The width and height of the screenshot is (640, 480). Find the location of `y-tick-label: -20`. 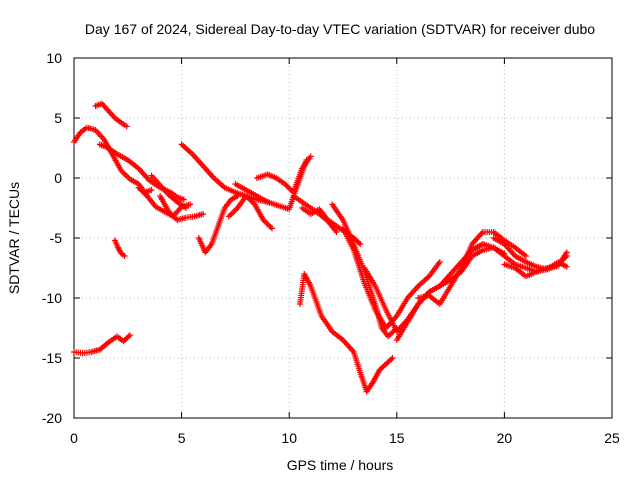

y-tick-label: -20 is located at coordinates (52, 418).